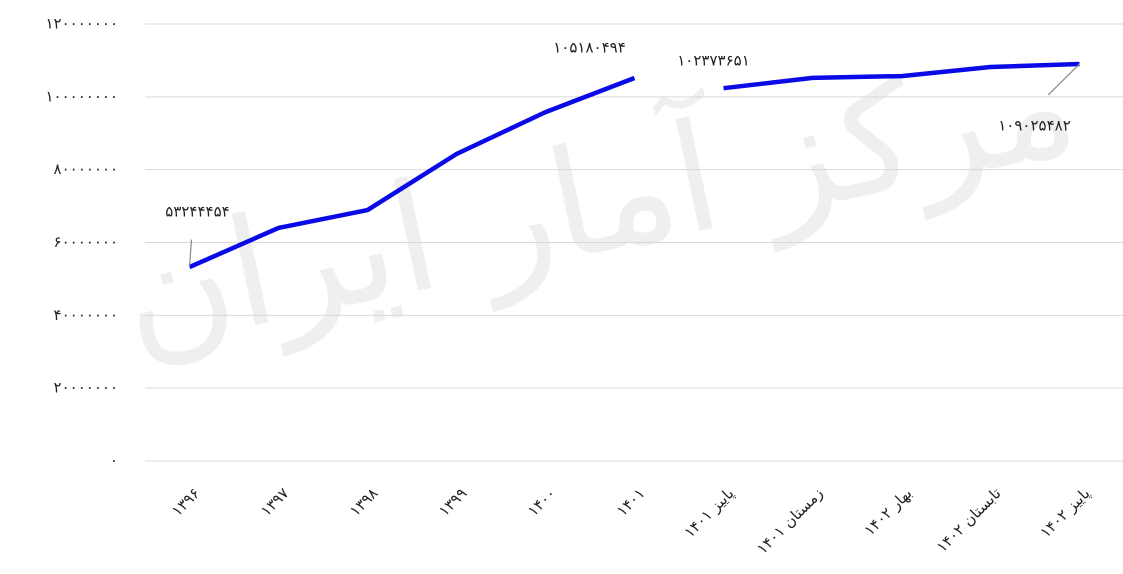 The height and width of the screenshot is (574, 1123). What do you see at coordinates (186, 502) in the screenshot?
I see `x-tick-label: ۱۳۹۶` at bounding box center [186, 502].